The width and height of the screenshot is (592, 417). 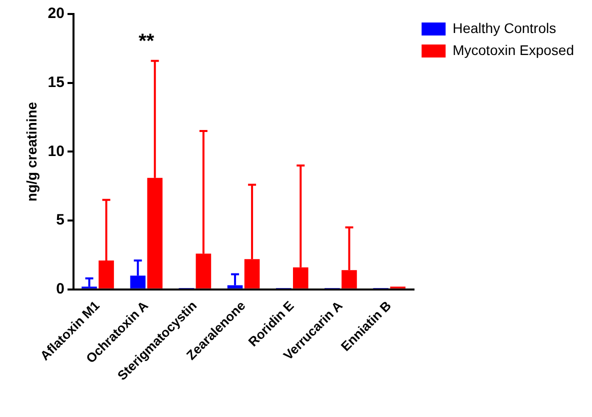 What do you see at coordinates (504, 28) in the screenshot?
I see `legend-label: Healthy Controls` at bounding box center [504, 28].